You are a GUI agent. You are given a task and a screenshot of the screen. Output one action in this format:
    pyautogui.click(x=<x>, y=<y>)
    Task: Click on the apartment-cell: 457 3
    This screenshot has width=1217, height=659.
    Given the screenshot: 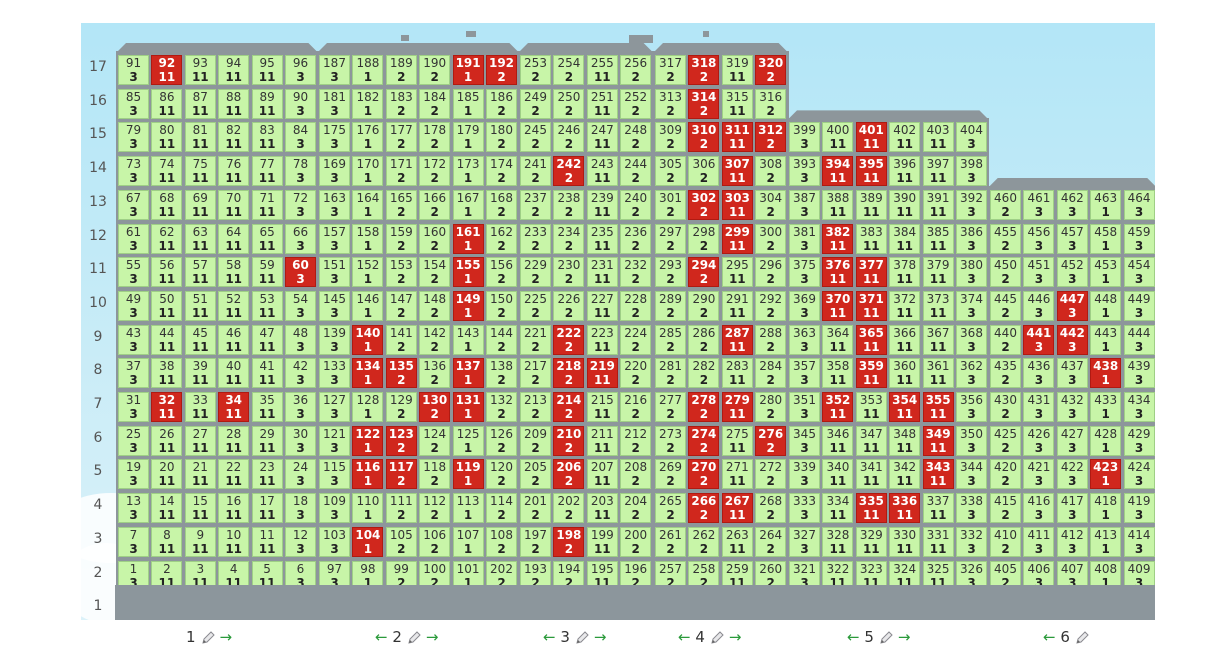 What is the action you would take?
    pyautogui.click(x=1072, y=238)
    